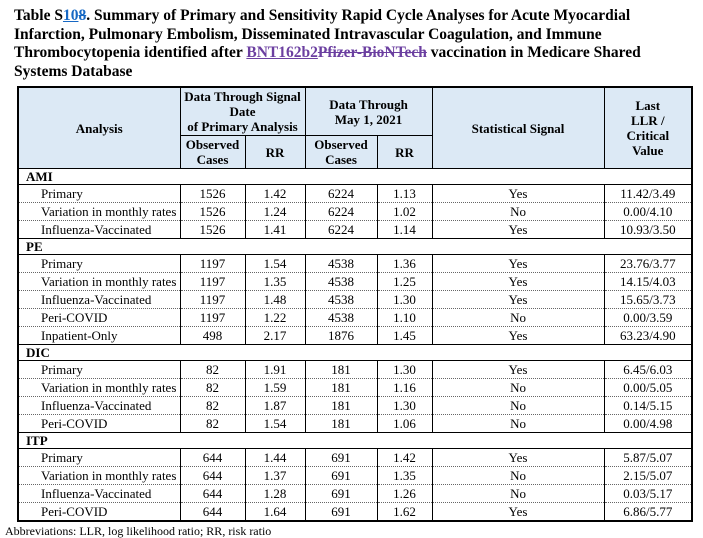 The image size is (703, 538). I want to click on table-row: Primary 82 1.91 181 1.30 Yes 6.45/6.03, so click(355, 369).